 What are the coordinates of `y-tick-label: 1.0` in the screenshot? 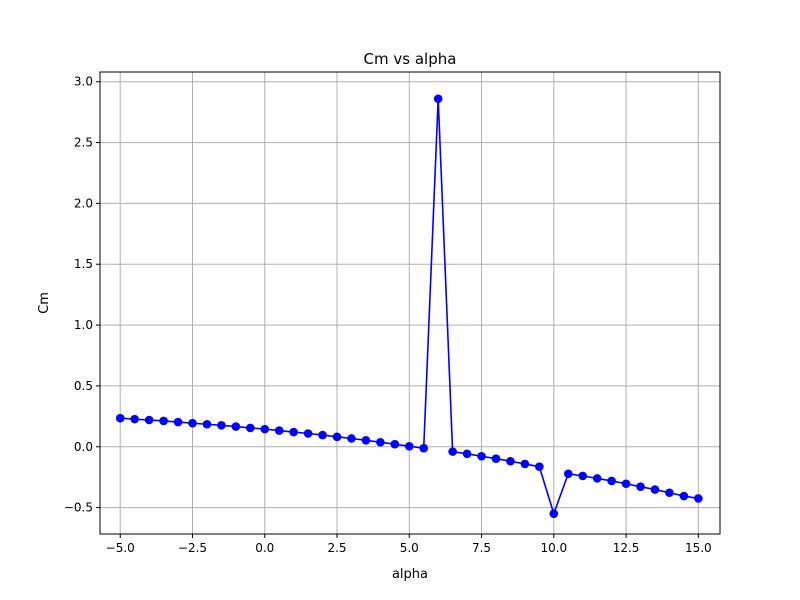 It's located at (83, 325).